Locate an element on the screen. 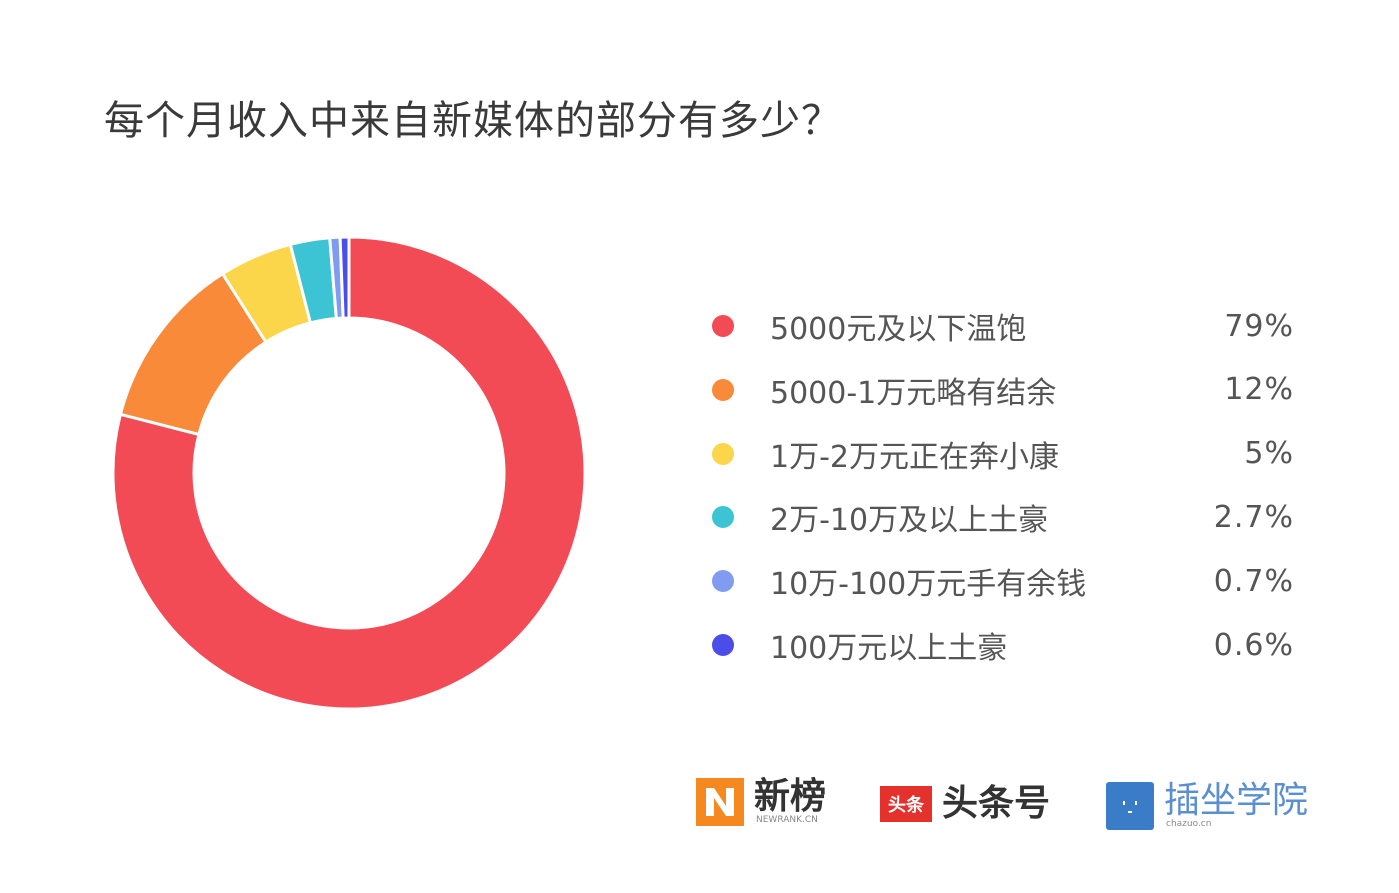 The width and height of the screenshot is (1399, 893). legend-value: 0.7% is located at coordinates (1253, 581).